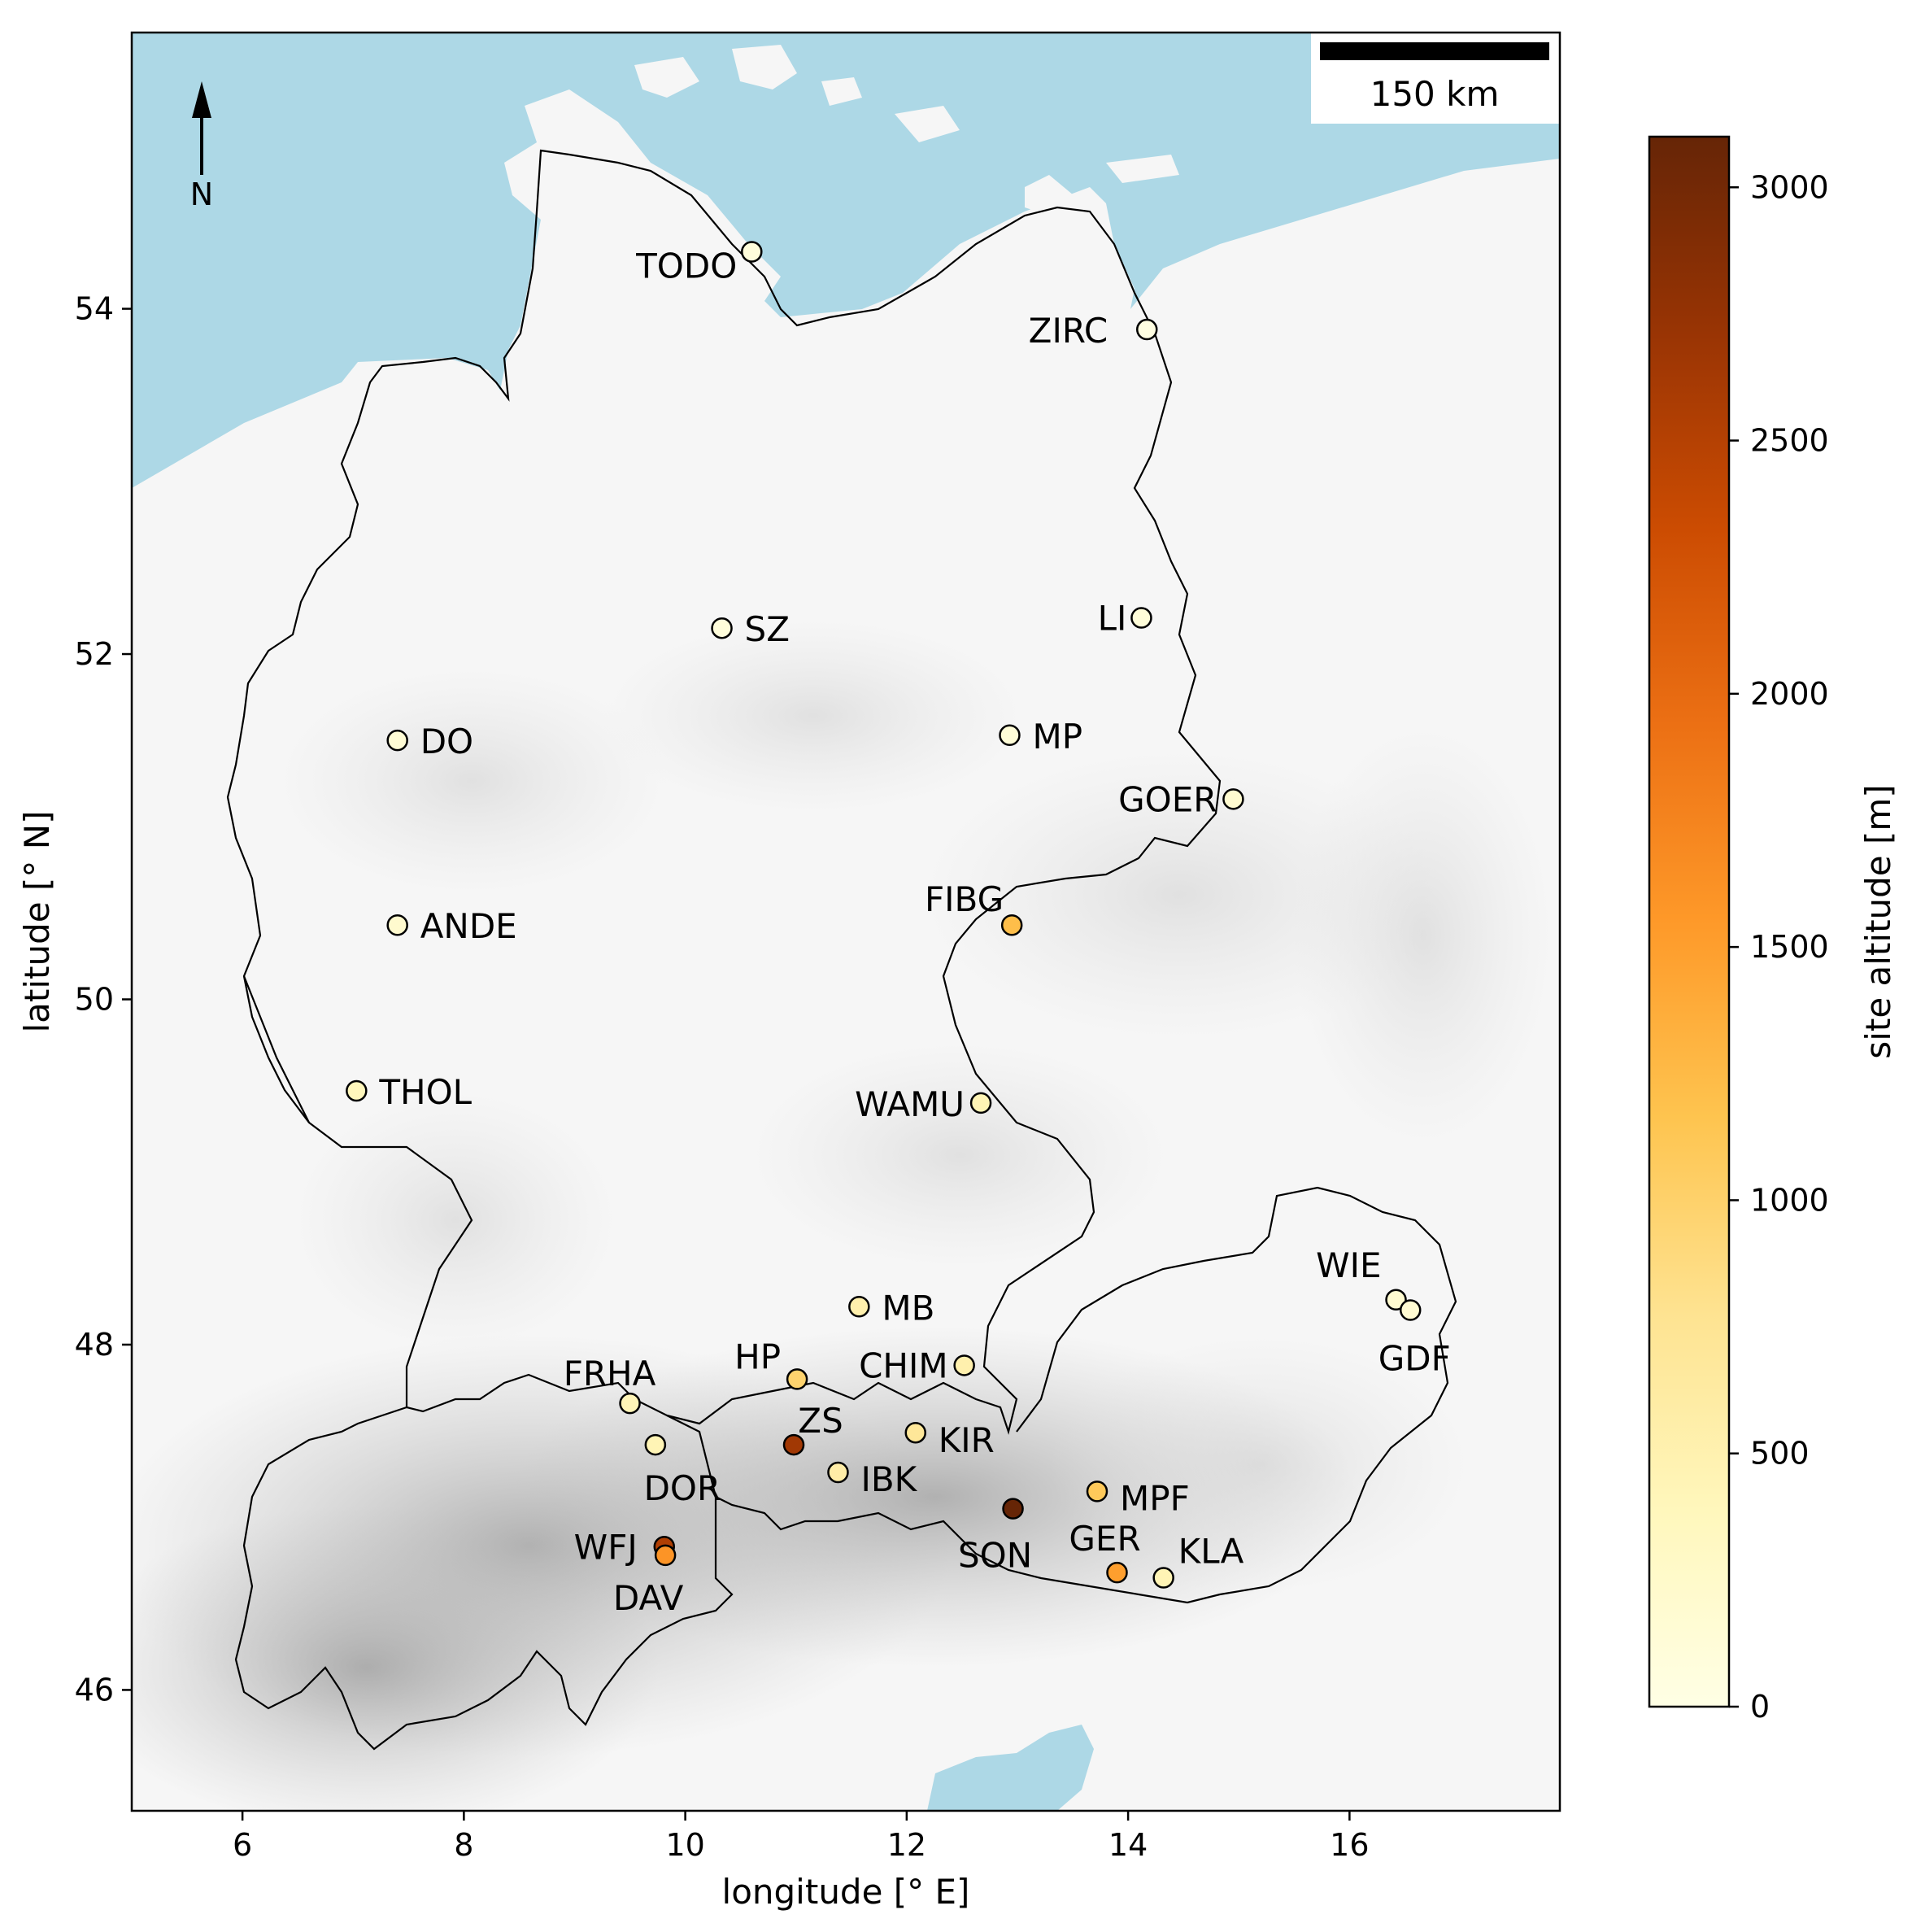  I want to click on scale-bar-label: 150 km, so click(1435, 94).